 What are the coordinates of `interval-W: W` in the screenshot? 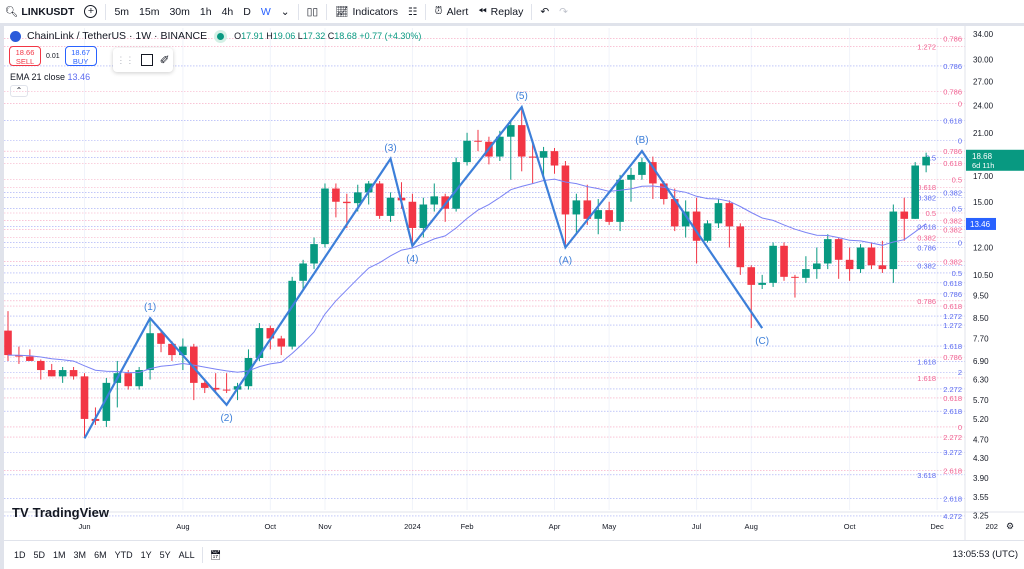 It's located at (265, 11).